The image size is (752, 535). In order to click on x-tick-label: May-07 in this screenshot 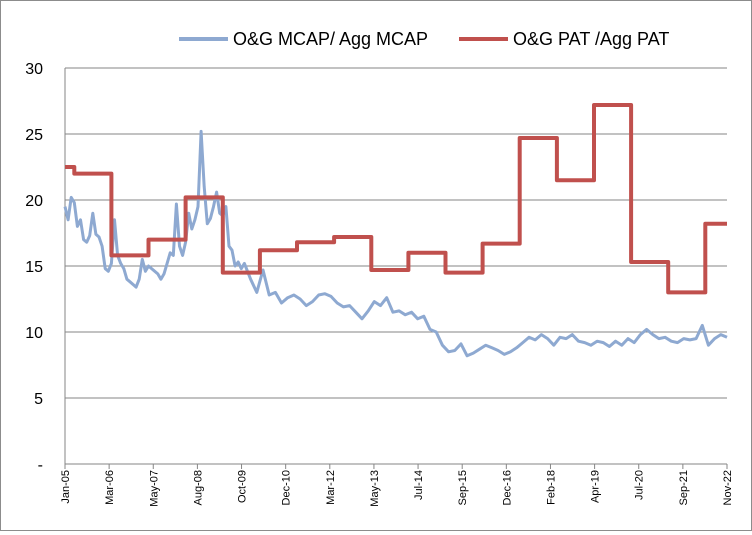, I will do `click(154, 488)`.